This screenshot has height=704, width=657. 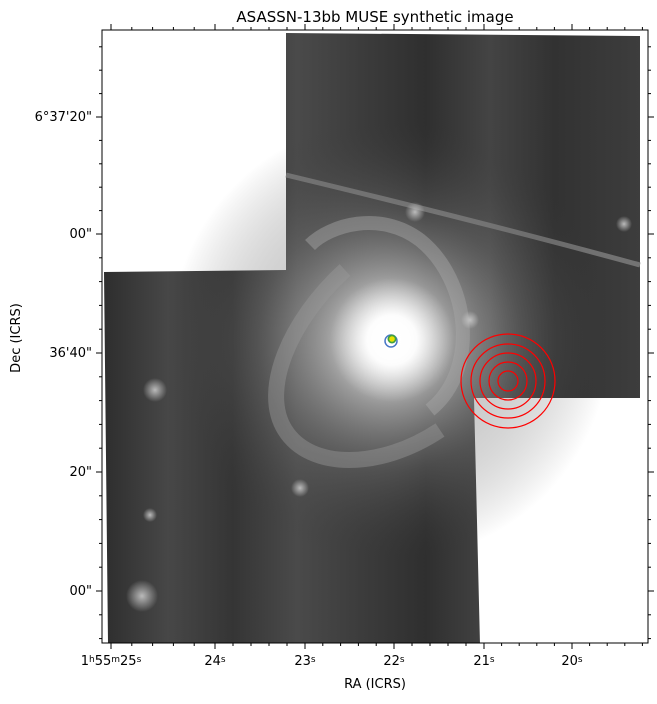 I want to click on x-tick-label: 23s, so click(x=305, y=661).